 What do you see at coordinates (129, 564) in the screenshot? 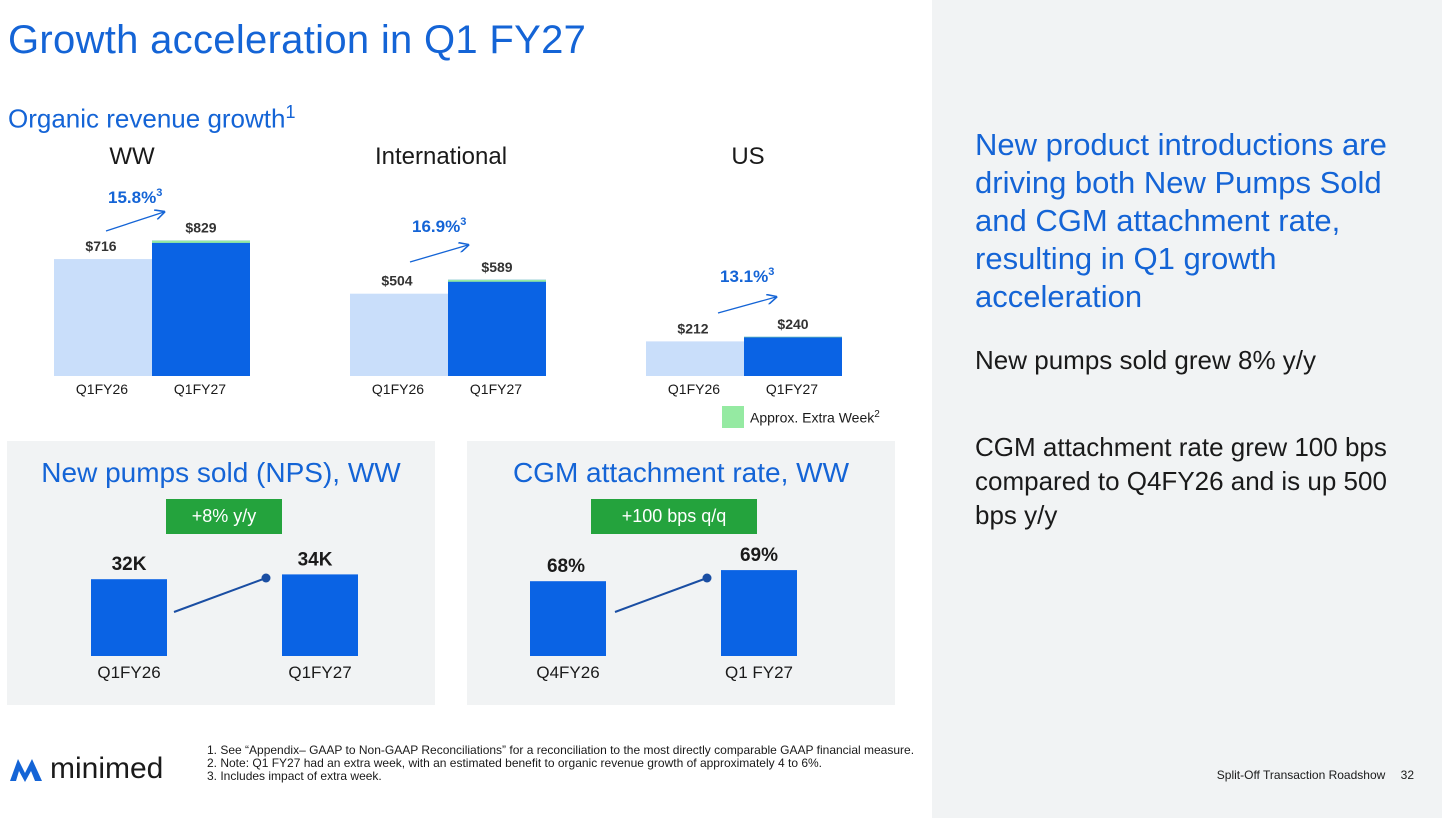
I see `nps-value-label-0: 32K` at bounding box center [129, 564].